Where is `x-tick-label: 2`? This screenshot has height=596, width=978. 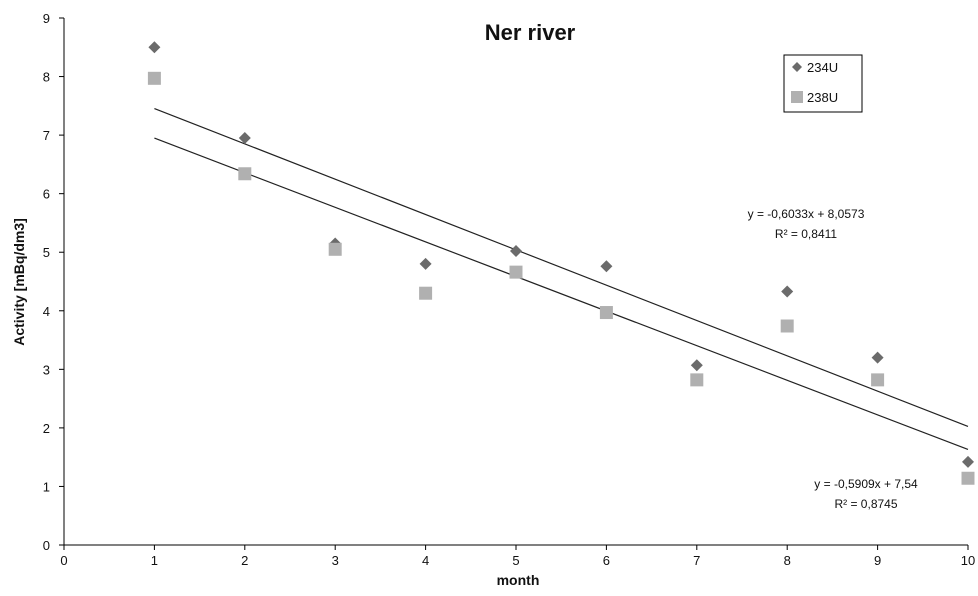 x-tick-label: 2 is located at coordinates (244, 560).